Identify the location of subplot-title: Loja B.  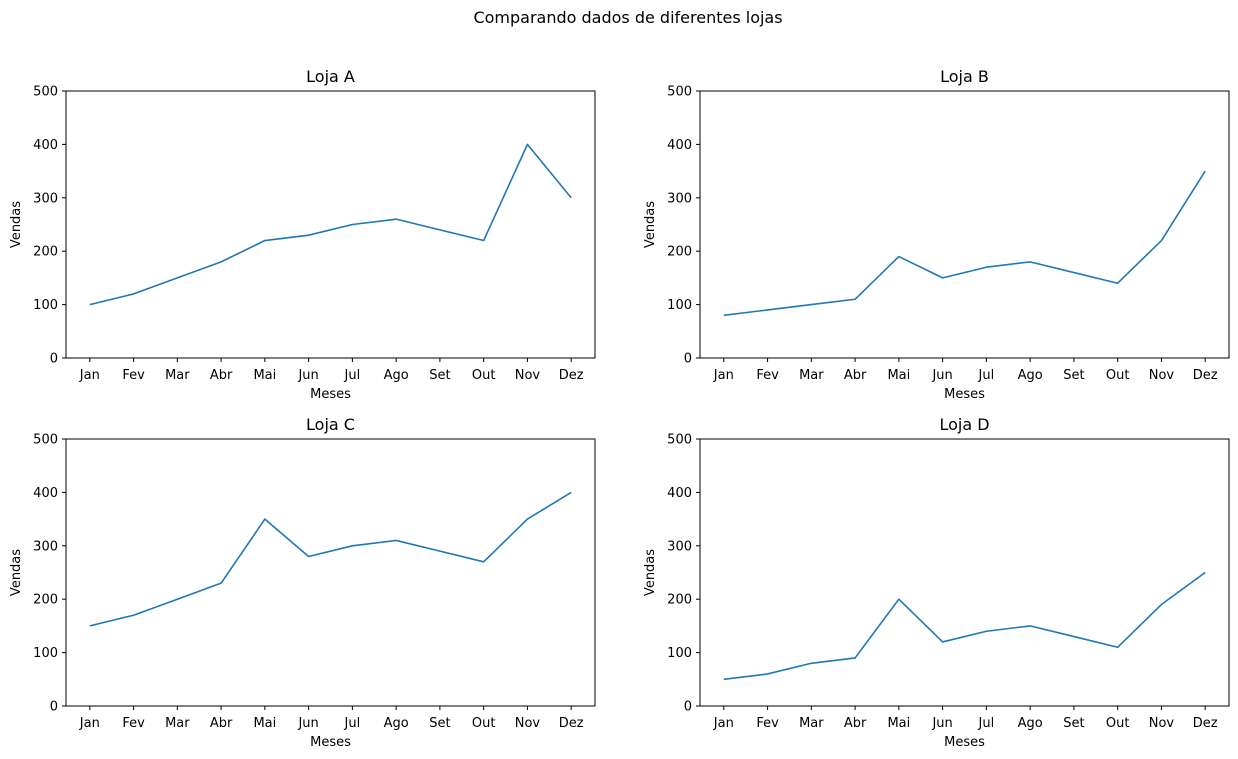
(964, 76).